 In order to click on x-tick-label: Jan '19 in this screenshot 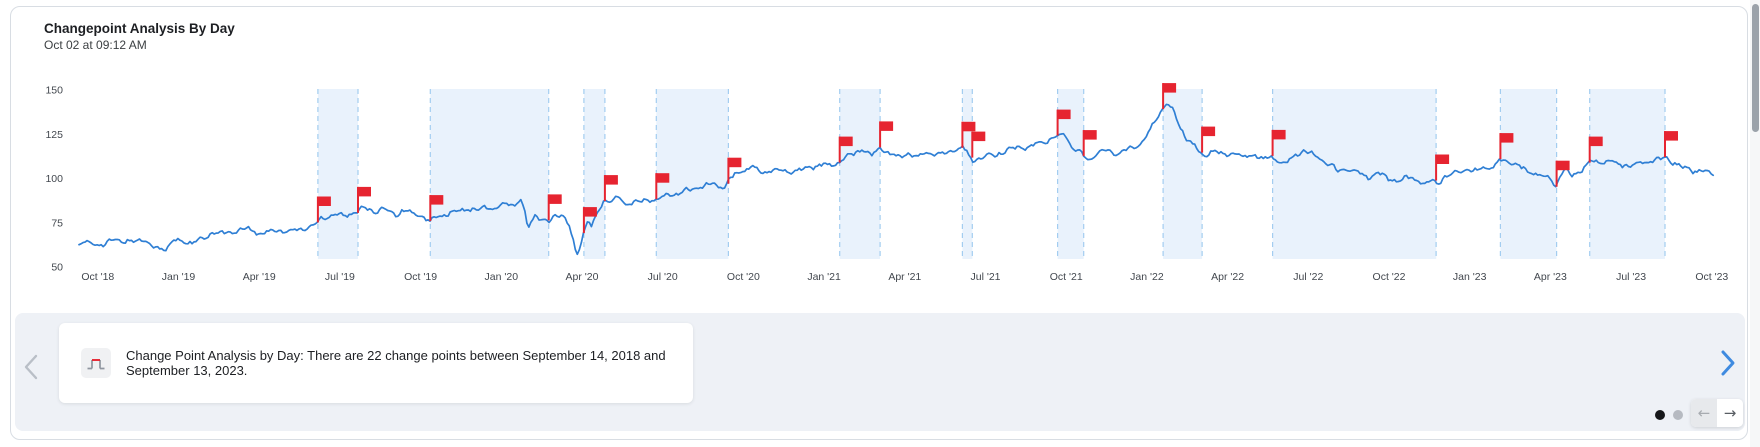, I will do `click(179, 277)`.